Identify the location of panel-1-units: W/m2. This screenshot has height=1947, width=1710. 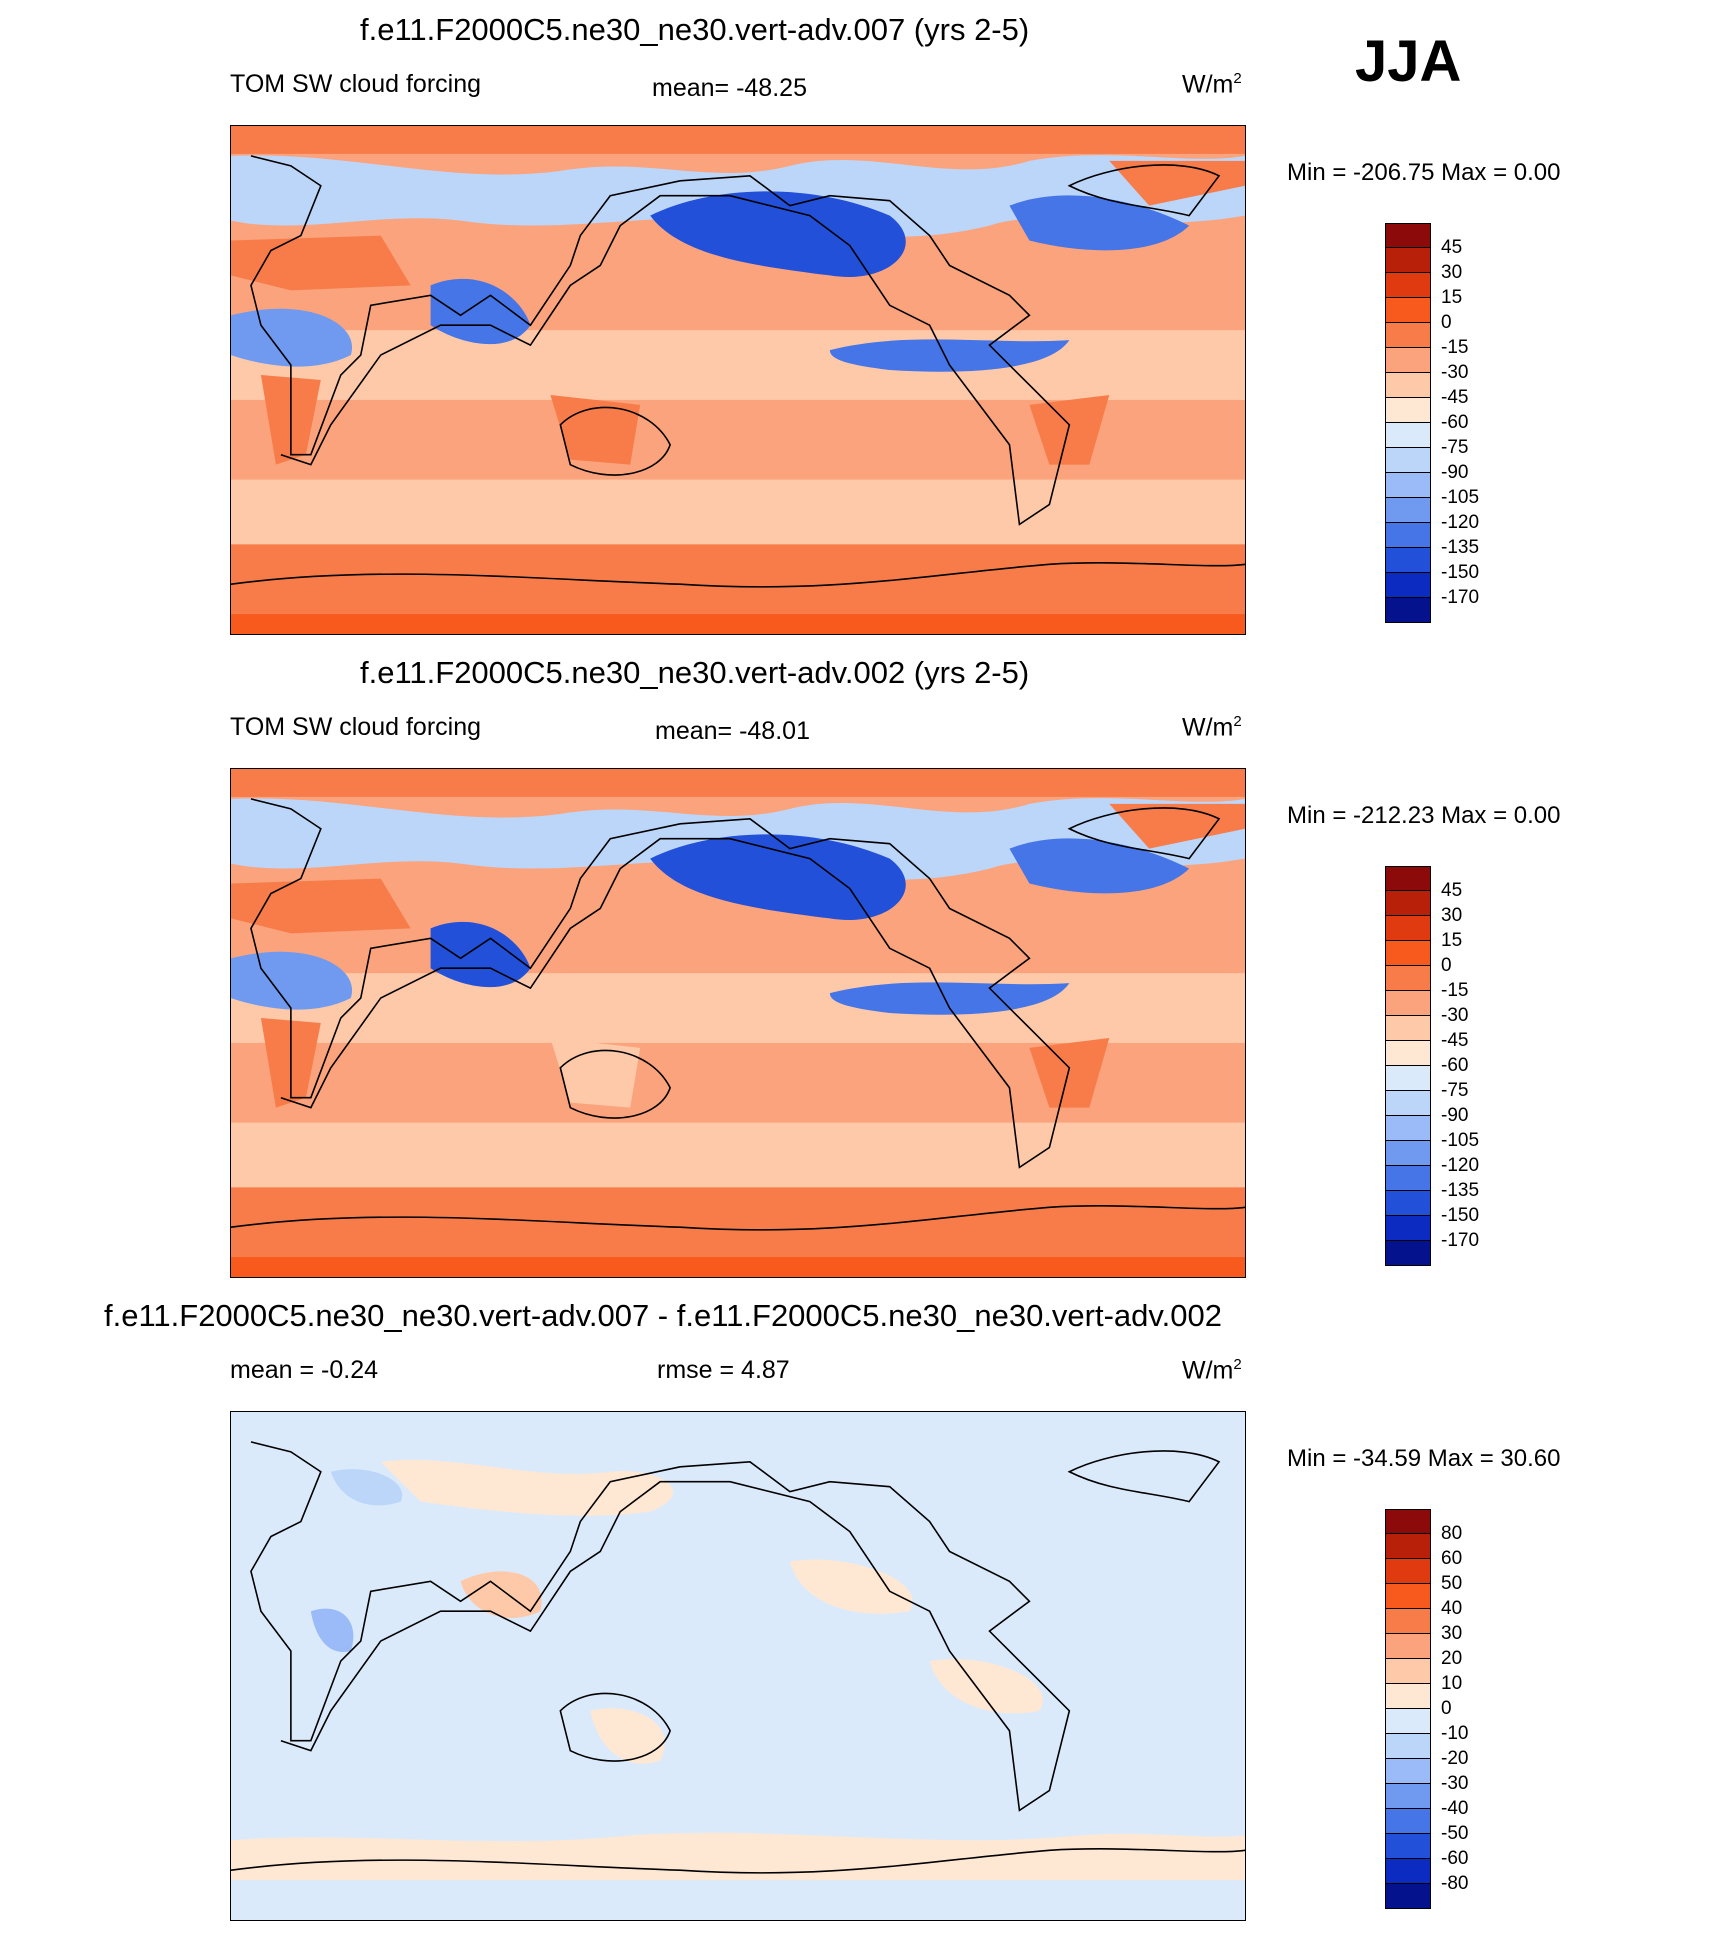
(1212, 84).